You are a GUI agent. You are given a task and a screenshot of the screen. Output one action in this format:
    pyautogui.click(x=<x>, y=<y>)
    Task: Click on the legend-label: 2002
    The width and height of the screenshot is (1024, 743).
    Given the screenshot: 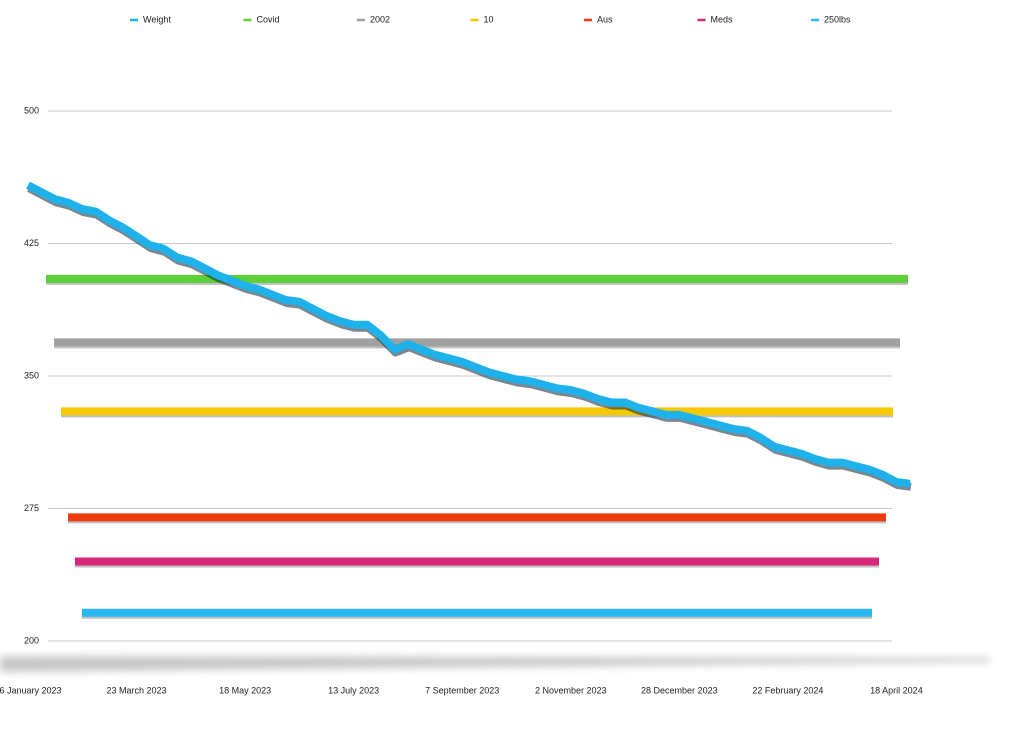 What is the action you would take?
    pyautogui.click(x=380, y=19)
    